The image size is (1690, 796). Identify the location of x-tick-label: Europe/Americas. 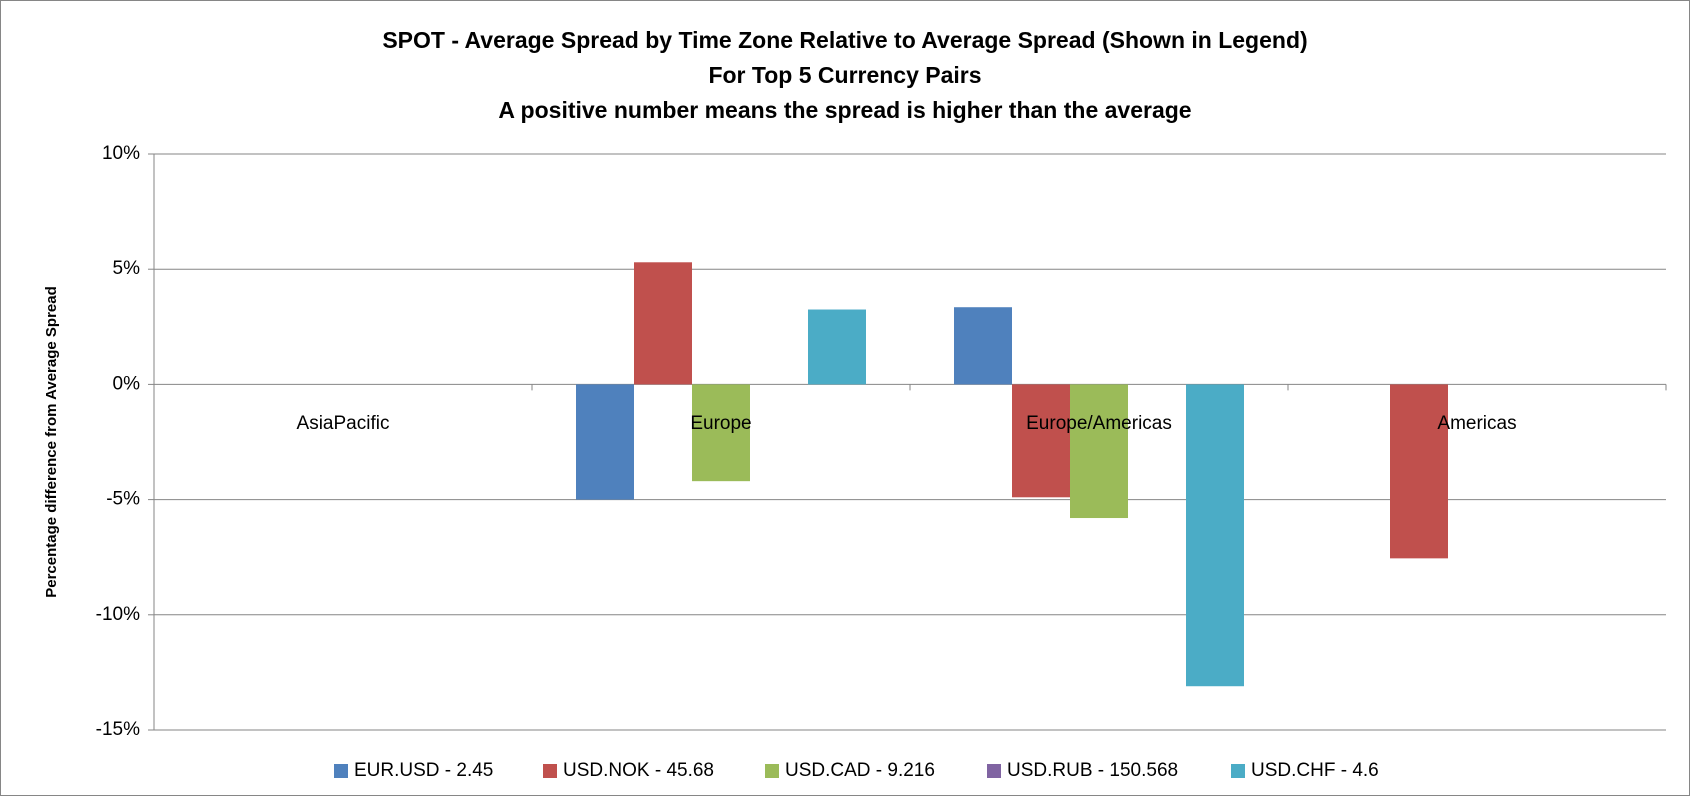
(1099, 423).